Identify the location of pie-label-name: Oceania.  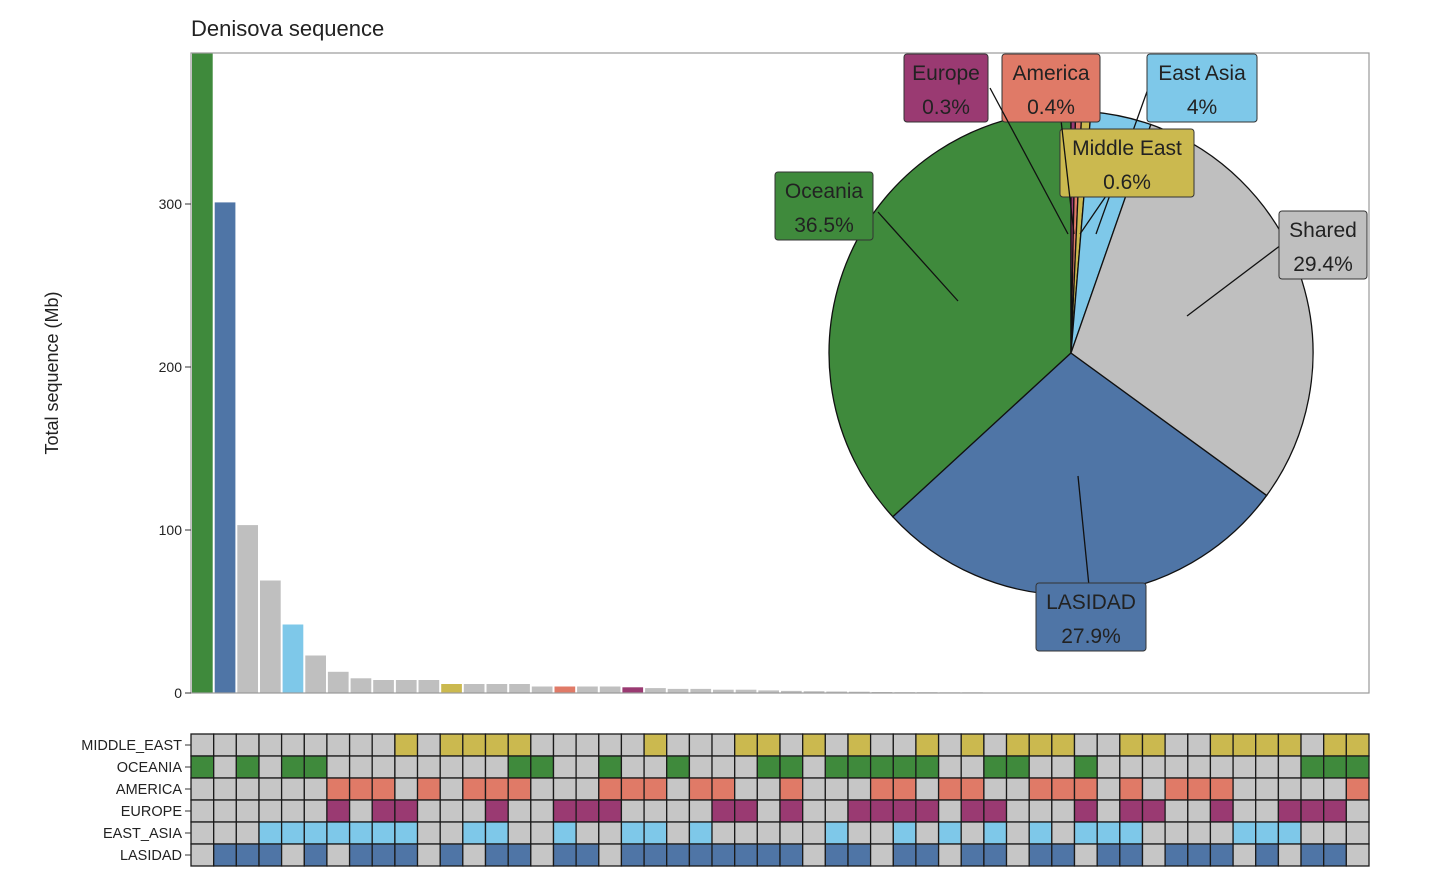
(824, 191).